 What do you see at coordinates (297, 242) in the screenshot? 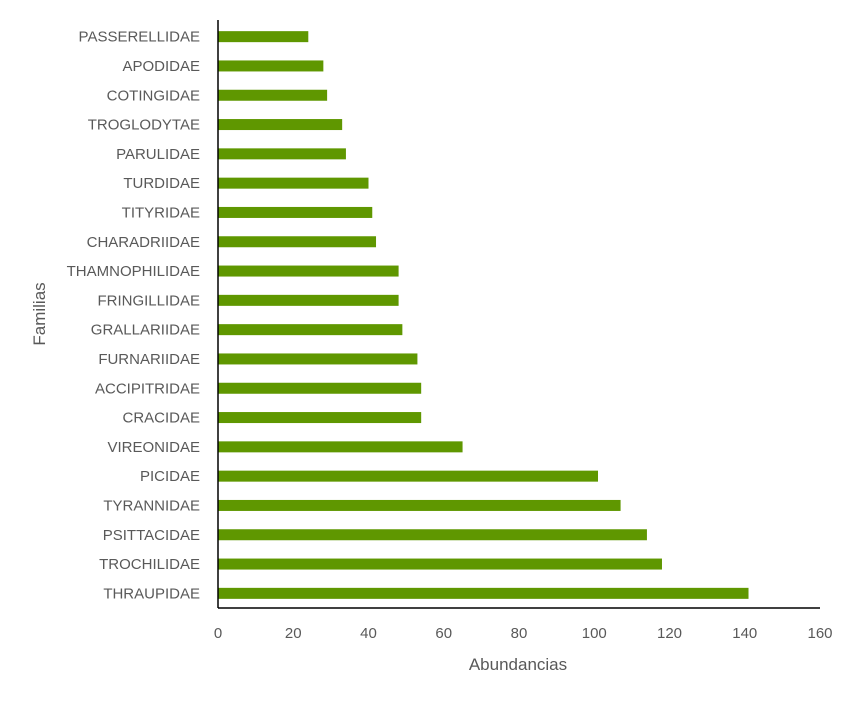
I see `bar-charadriidae` at bounding box center [297, 242].